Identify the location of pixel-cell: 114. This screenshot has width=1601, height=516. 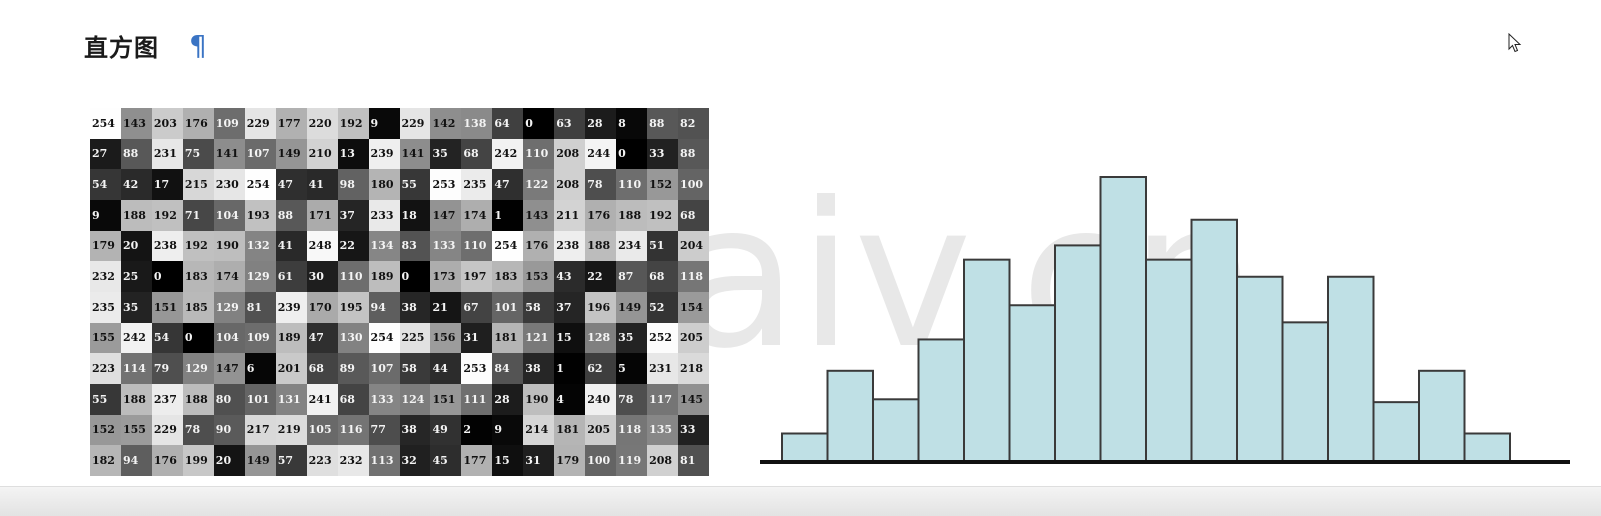
(136, 368).